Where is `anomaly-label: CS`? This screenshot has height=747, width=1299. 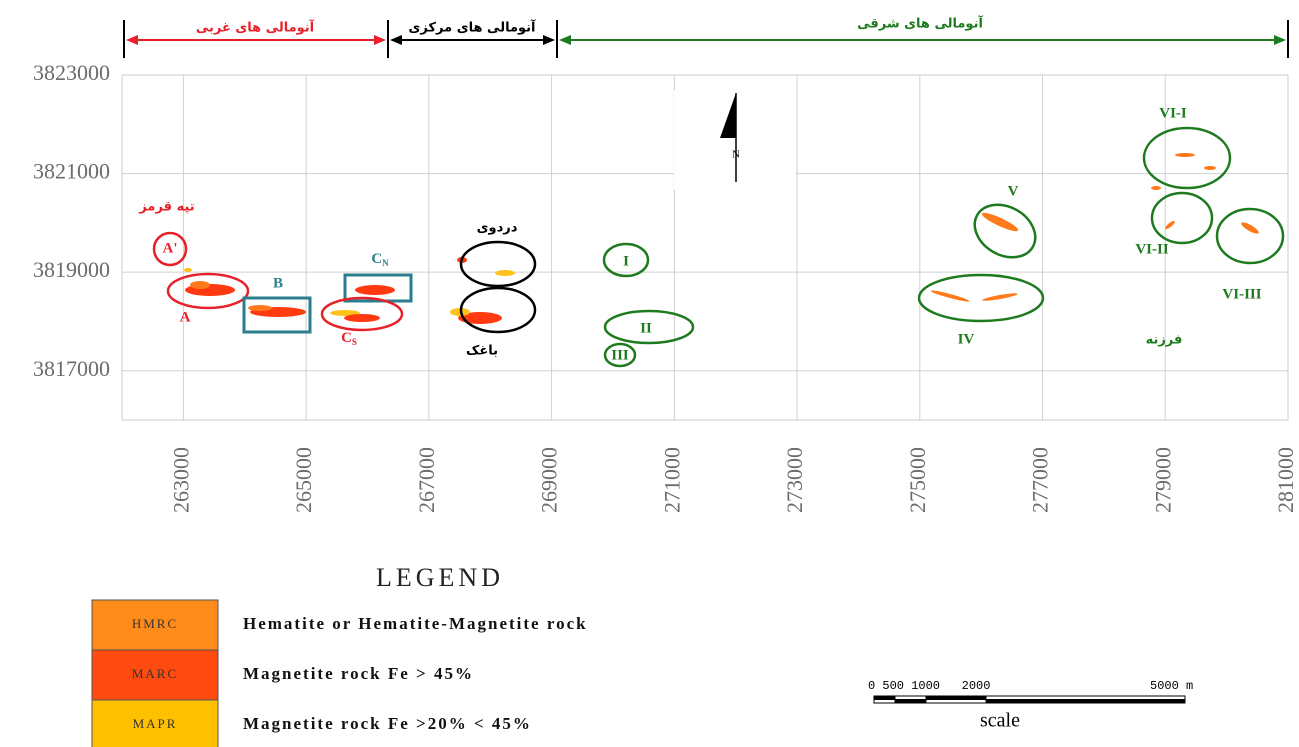
anomaly-label: CS is located at coordinates (349, 338).